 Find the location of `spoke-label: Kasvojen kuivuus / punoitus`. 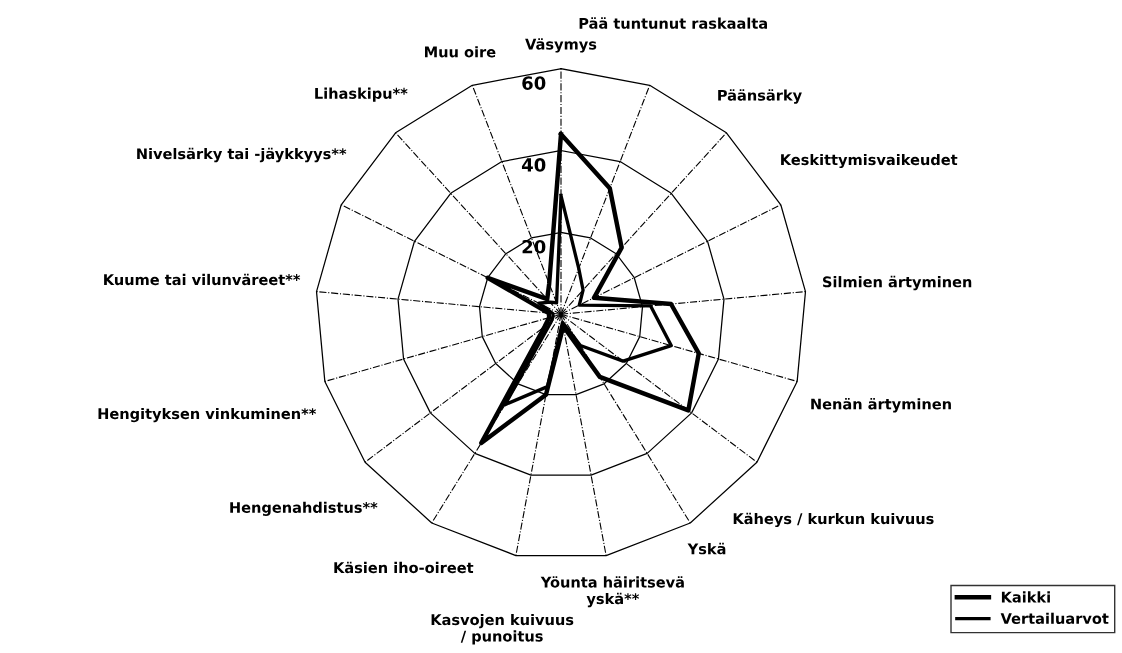

spoke-label: Kasvojen kuivuus / punoitus is located at coordinates (502, 629).